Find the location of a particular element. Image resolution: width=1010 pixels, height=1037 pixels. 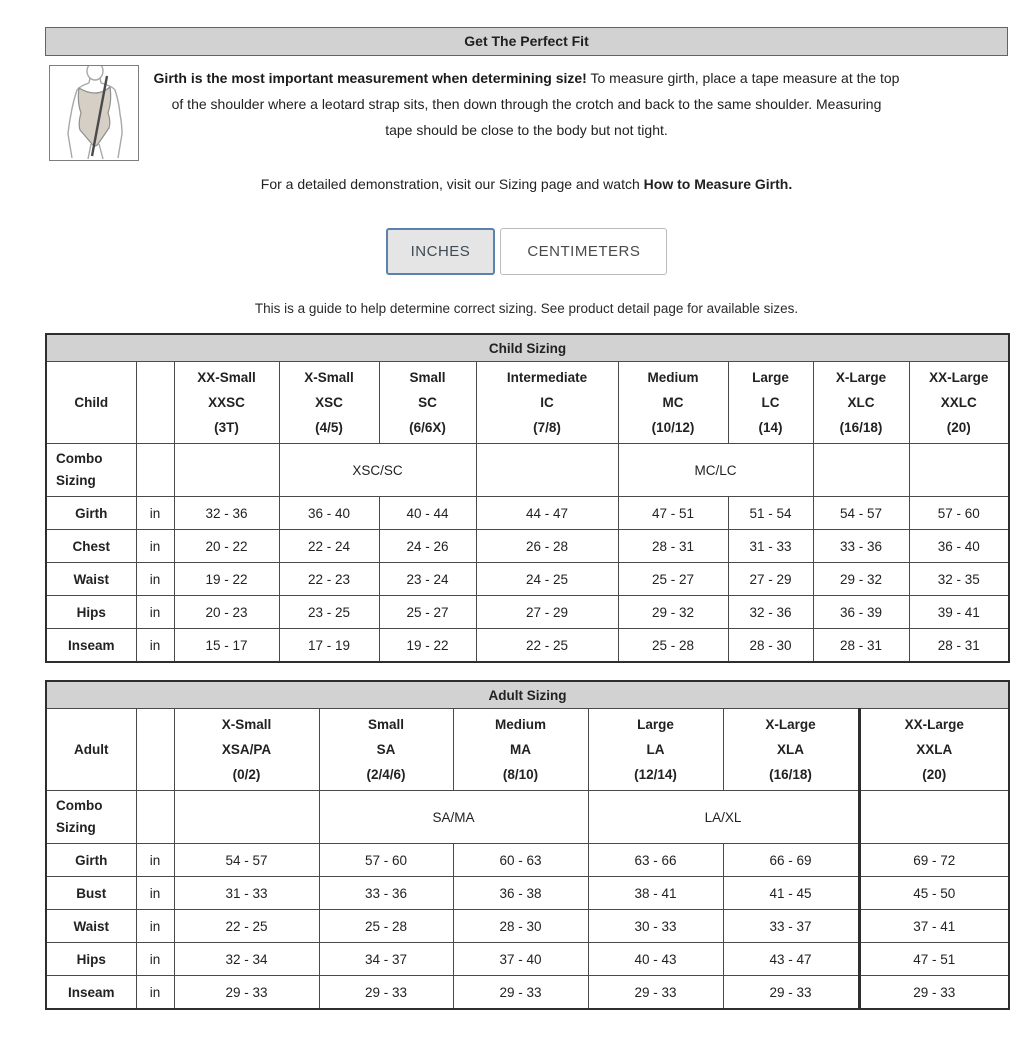

child-combo-cell-XSCSC: XSC/SC is located at coordinates (377, 470).